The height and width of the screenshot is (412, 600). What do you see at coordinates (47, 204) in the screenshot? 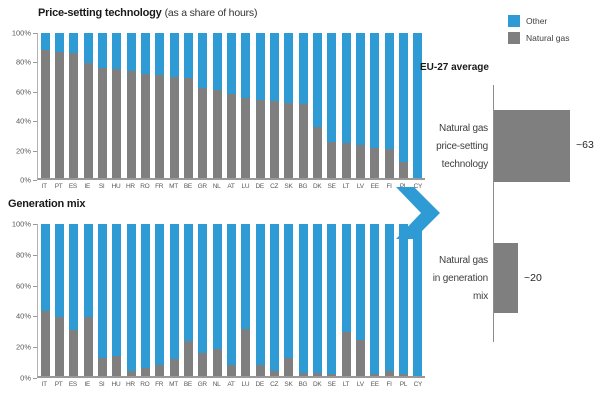
I see `chart-title-bold: Generation mix` at bounding box center [47, 204].